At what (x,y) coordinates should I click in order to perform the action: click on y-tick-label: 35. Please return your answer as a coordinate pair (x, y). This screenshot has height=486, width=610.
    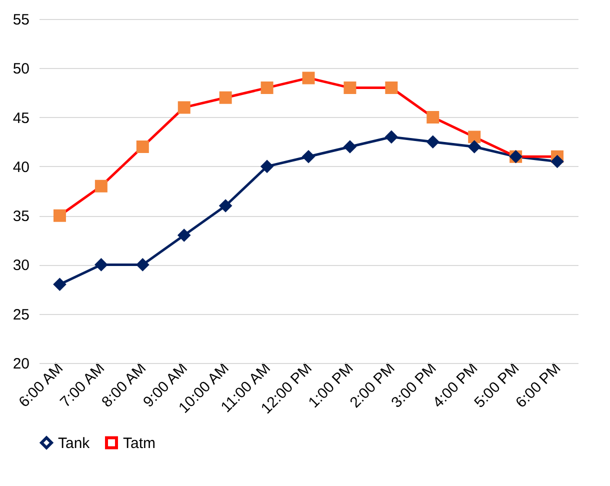
    Looking at the image, I should click on (21, 217).